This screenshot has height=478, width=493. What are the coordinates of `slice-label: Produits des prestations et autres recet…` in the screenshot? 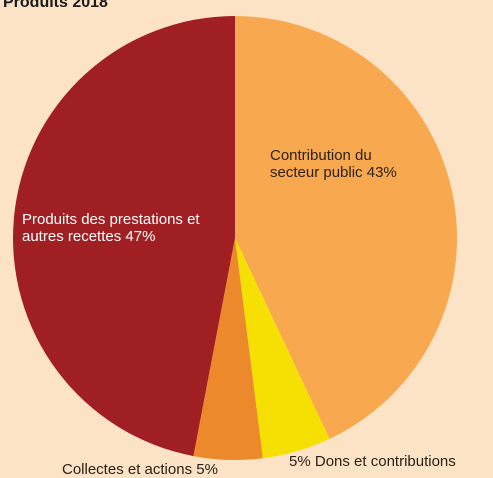 It's located at (111, 228).